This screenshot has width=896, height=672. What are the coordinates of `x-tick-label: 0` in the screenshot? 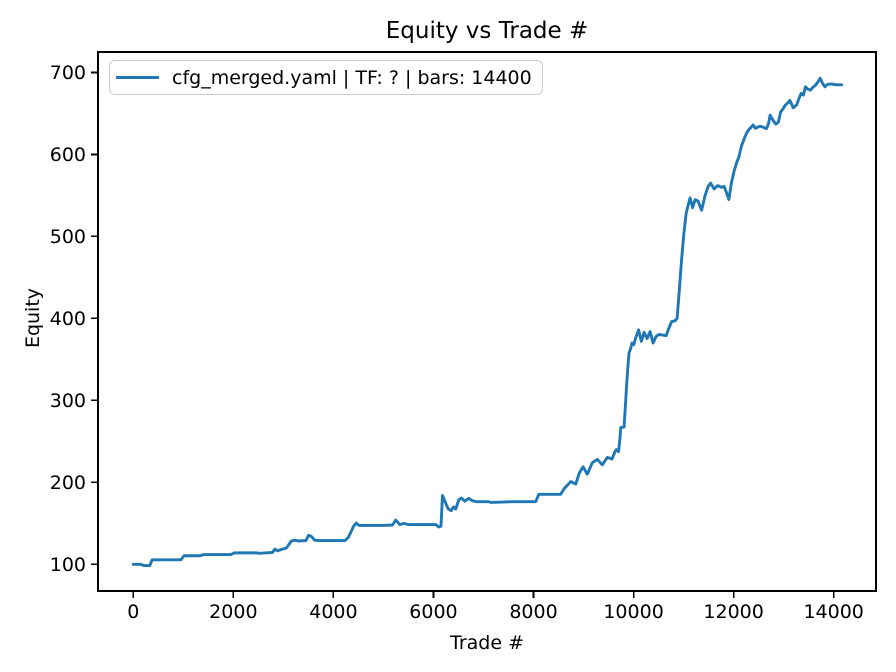 It's located at (133, 612).